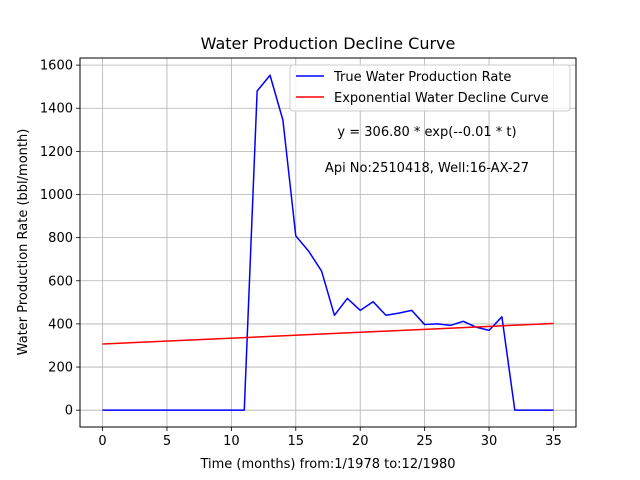  What do you see at coordinates (60, 281) in the screenshot?
I see `y-tick-label: 600` at bounding box center [60, 281].